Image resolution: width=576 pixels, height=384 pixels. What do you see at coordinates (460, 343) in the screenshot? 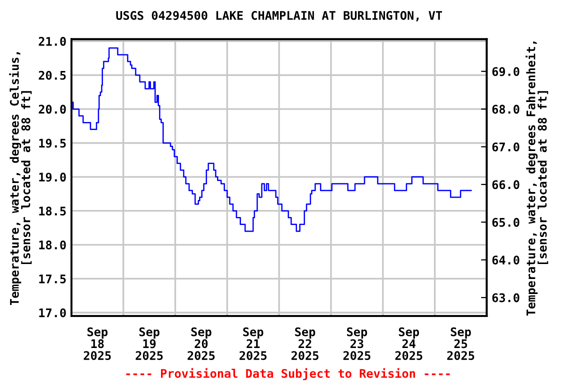
I see `x-tick-label: Sep 25 2025` at bounding box center [460, 343].